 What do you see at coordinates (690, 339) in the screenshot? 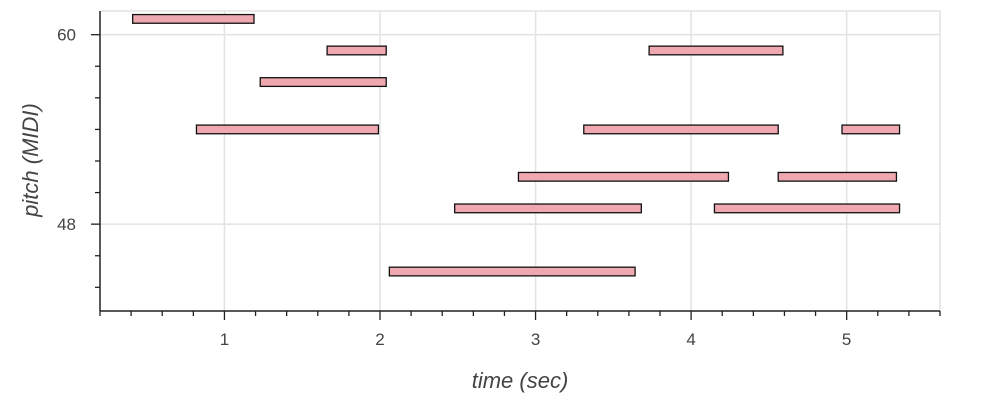
I see `x-tick-label: 4` at bounding box center [690, 339].